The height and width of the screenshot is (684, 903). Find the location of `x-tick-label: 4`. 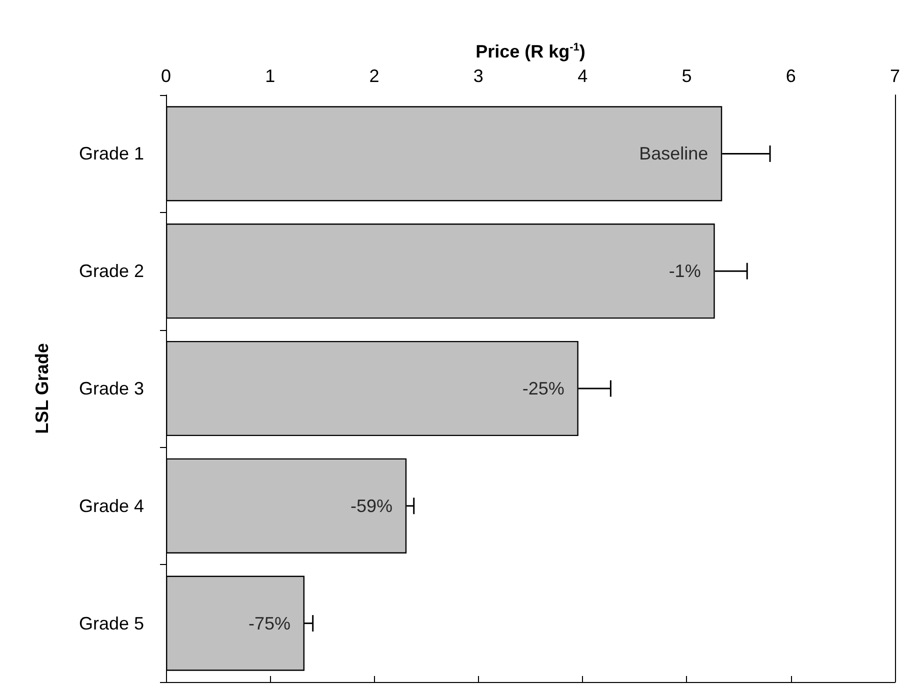

x-tick-label: 4 is located at coordinates (583, 76).